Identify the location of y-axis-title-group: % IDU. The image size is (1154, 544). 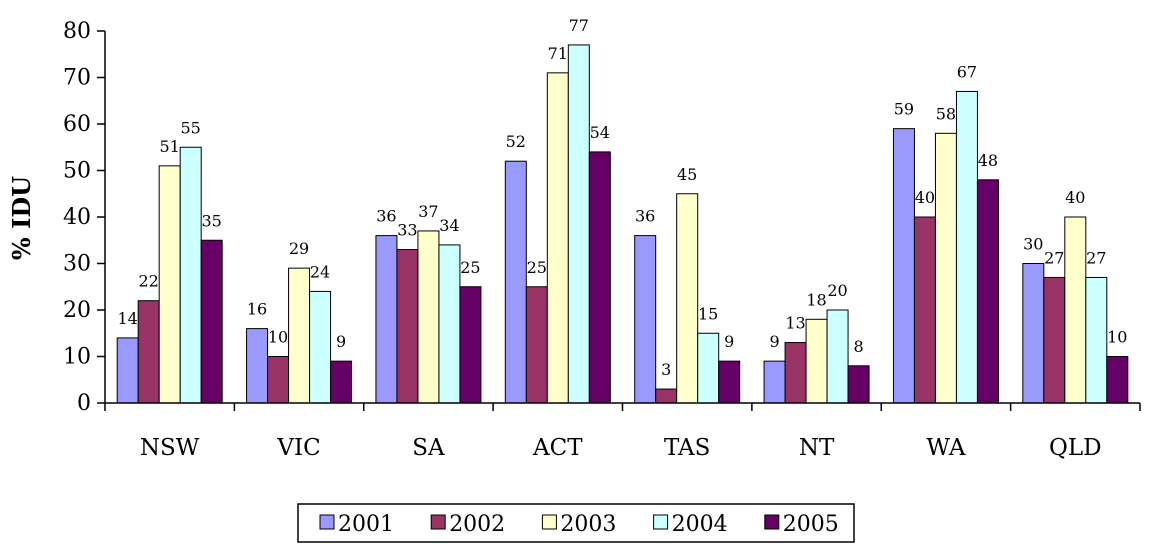
(21, 218).